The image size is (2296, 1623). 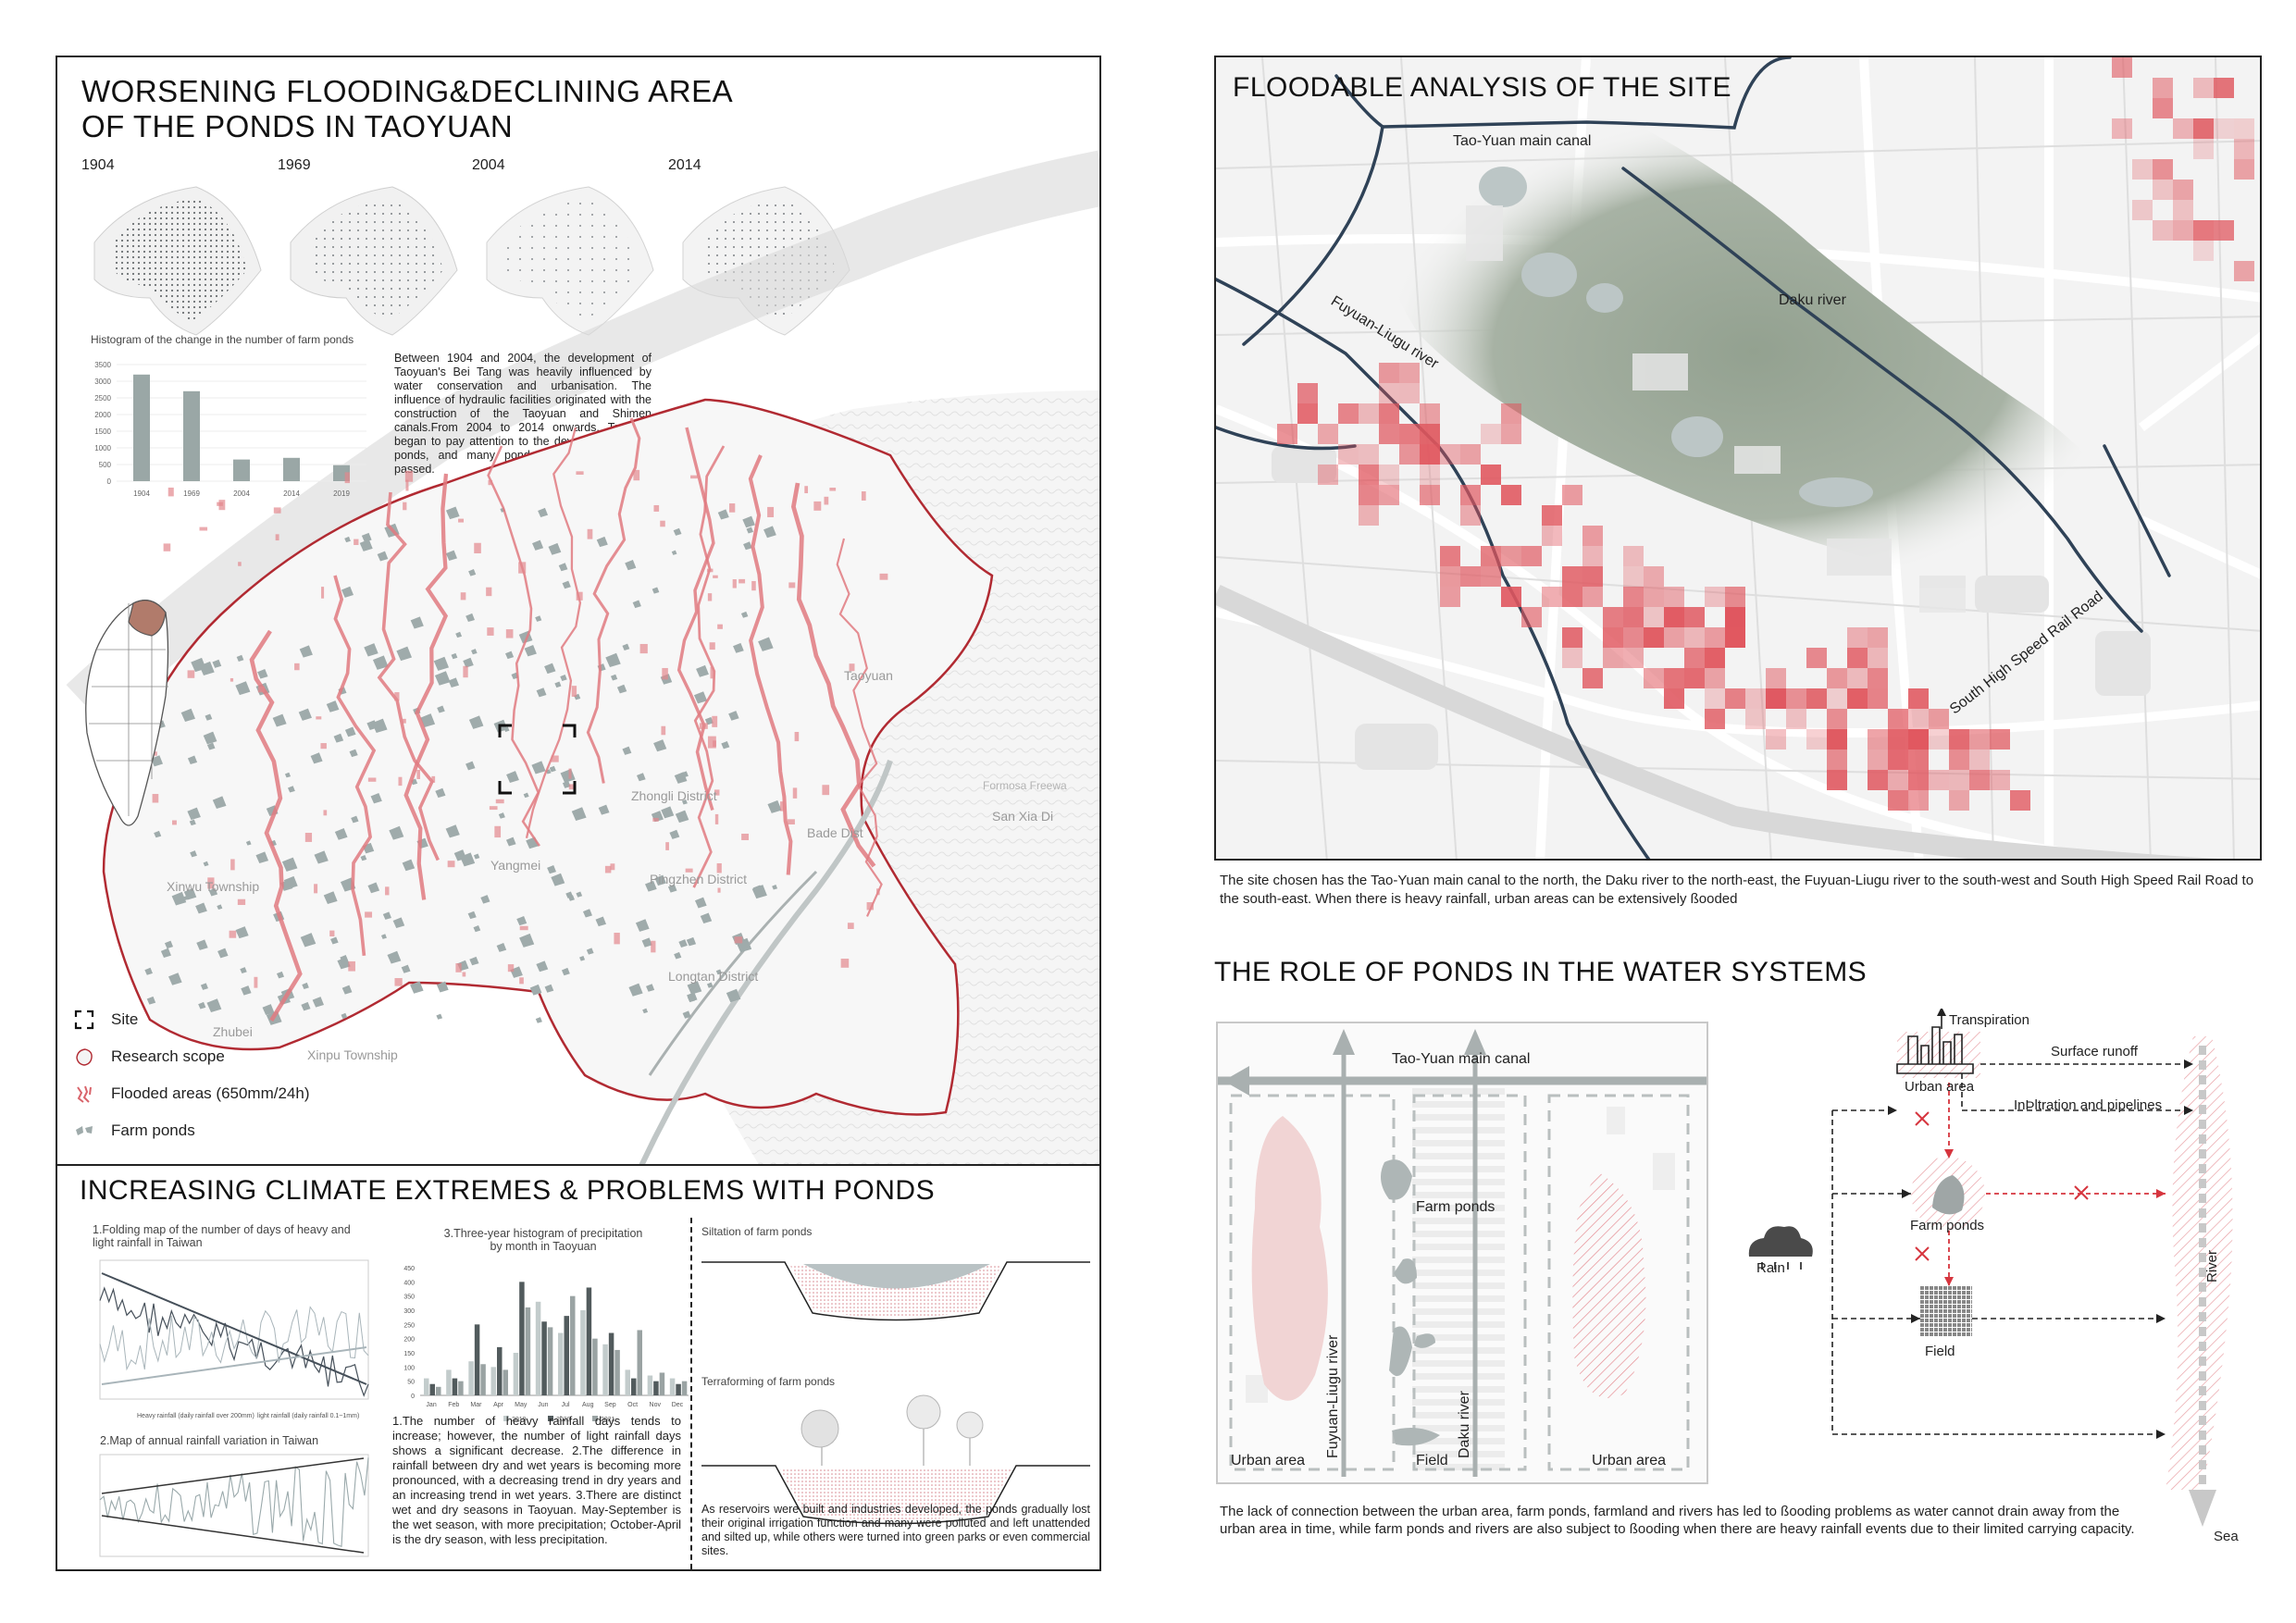 What do you see at coordinates (1333, 1396) in the screenshot?
I see `plan-fuyuan-label: Fuyuan-Liugu river` at bounding box center [1333, 1396].